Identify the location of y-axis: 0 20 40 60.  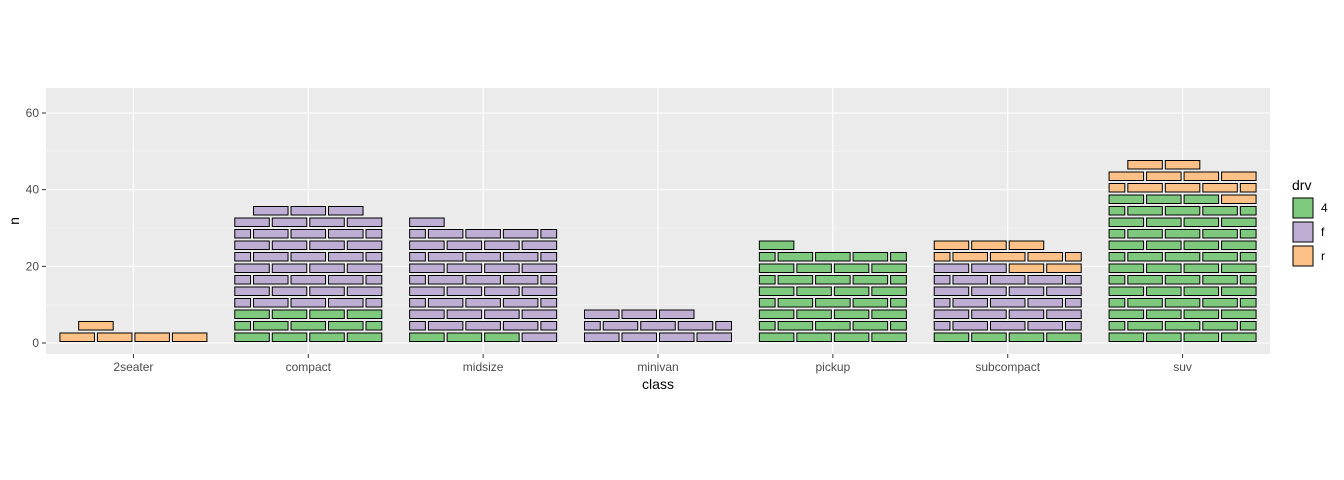
(36, 228).